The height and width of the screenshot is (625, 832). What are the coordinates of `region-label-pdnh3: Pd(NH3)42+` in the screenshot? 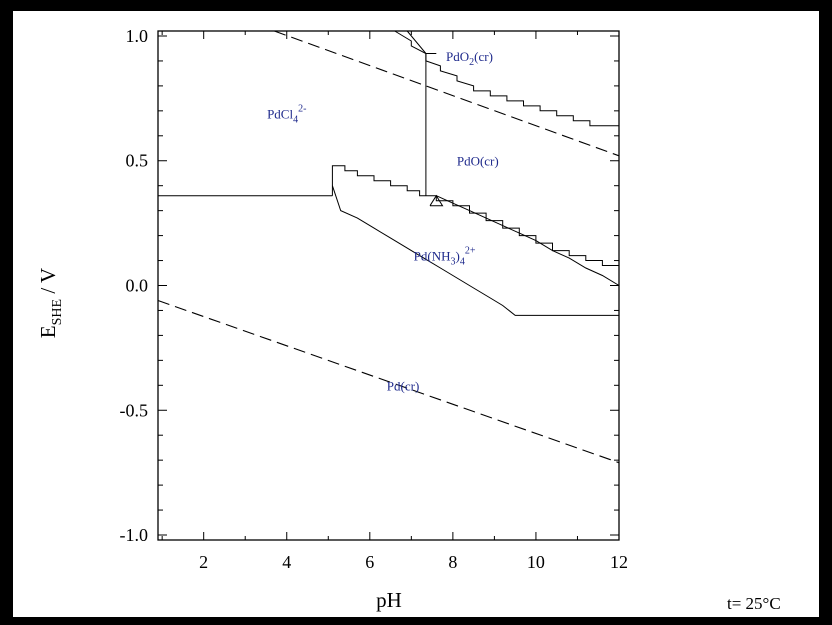 It's located at (445, 257).